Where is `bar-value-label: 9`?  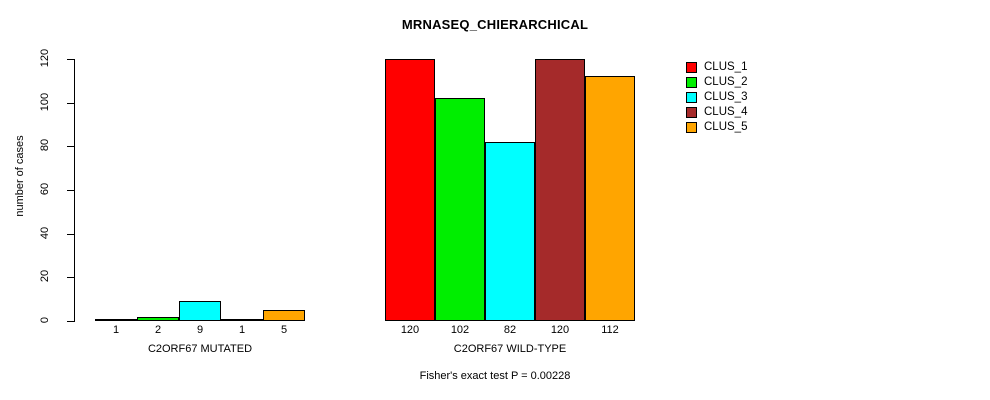 bar-value-label: 9 is located at coordinates (200, 330).